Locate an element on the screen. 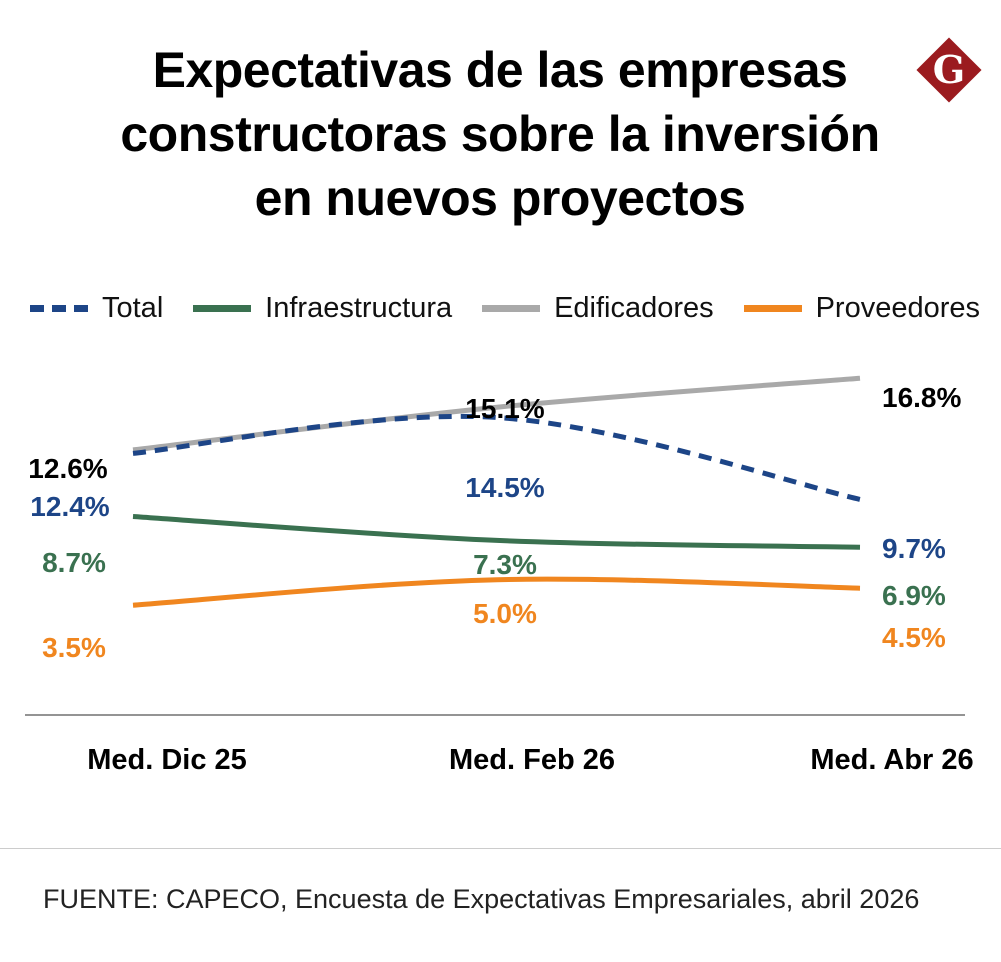 This screenshot has width=1001, height=962. legend-label-proveedores: Proveedores is located at coordinates (897, 307).